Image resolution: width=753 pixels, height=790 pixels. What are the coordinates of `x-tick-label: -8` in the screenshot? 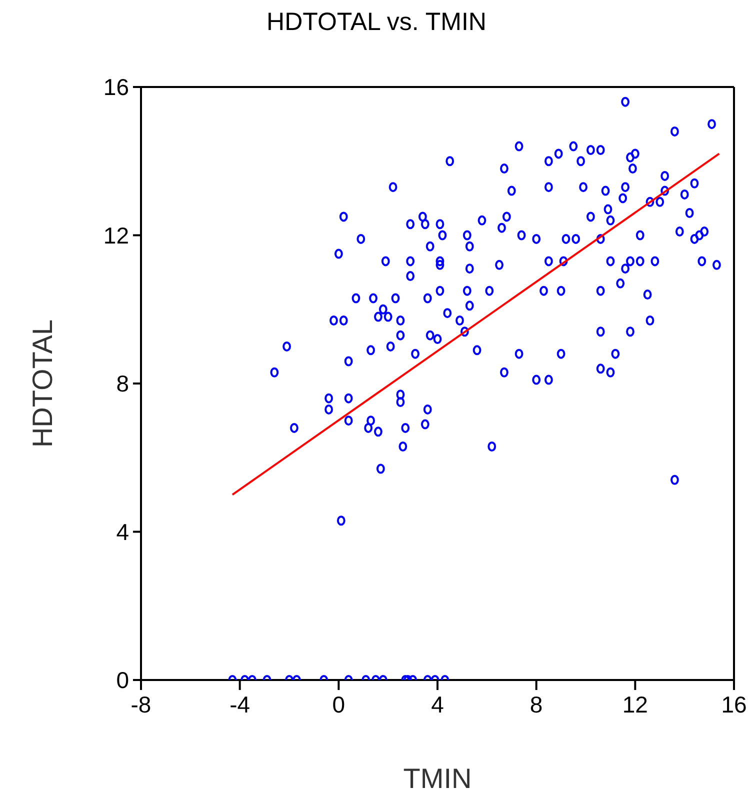 It's located at (141, 704).